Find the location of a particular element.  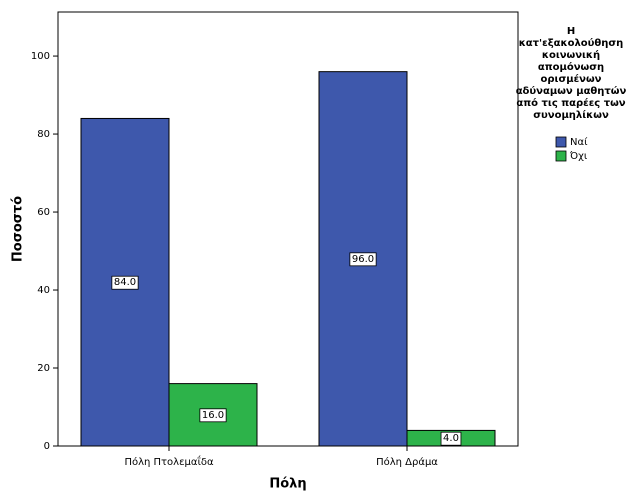

data-label: 16.0 is located at coordinates (213, 415).